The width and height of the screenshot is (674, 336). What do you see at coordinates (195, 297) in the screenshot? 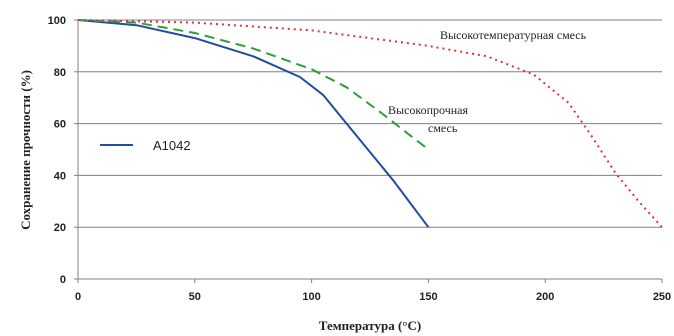
I see `x-tick-label-50: 50` at bounding box center [195, 297].